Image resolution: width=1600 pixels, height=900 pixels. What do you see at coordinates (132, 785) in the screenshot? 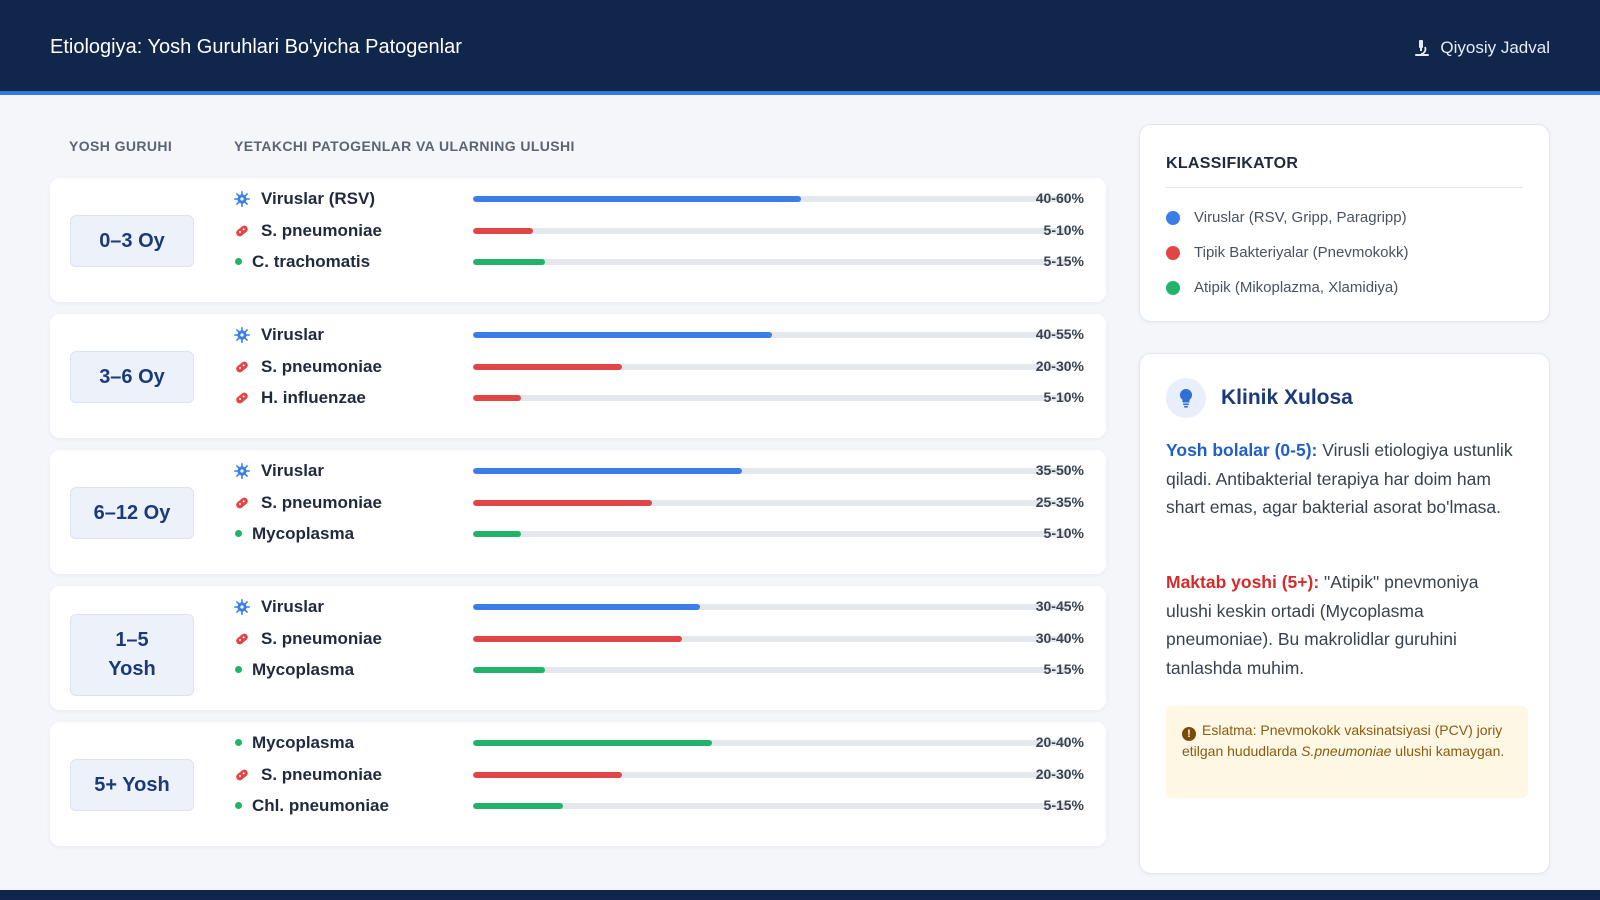
I see `age-group-label: 5+ Yosh` at bounding box center [132, 785].